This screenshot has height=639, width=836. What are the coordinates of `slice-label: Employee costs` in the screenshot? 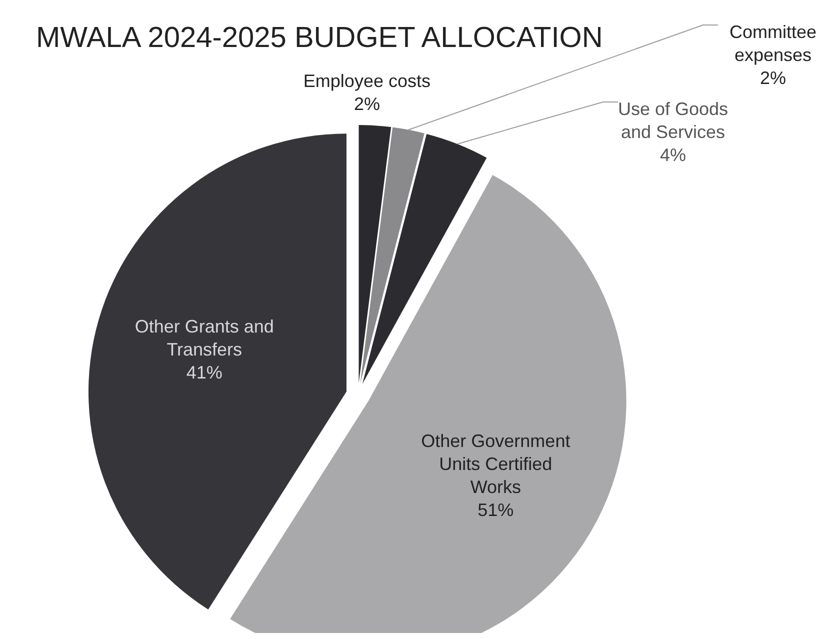 It's located at (366, 80).